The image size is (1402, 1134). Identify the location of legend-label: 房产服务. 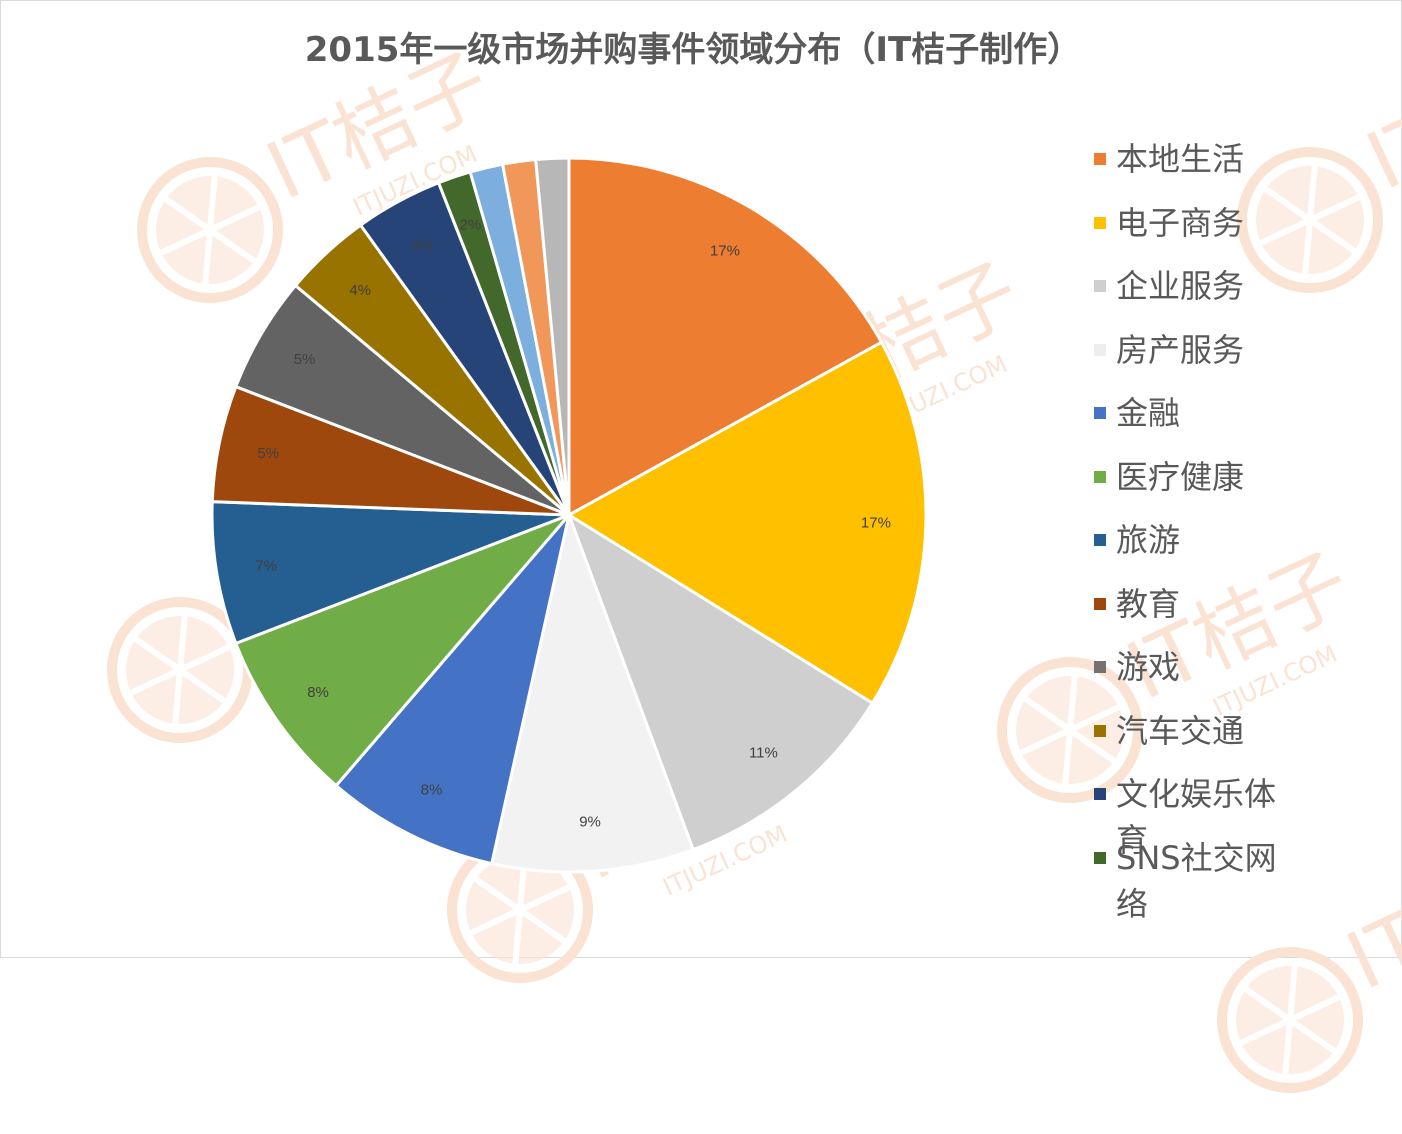
(1180, 349).